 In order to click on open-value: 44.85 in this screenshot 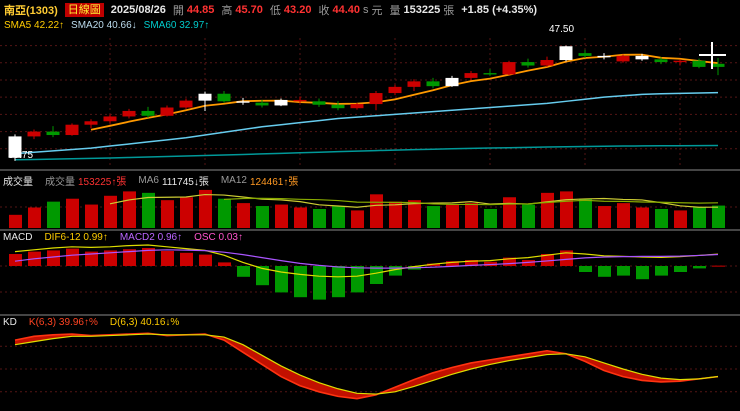, I will do `click(200, 10)`.